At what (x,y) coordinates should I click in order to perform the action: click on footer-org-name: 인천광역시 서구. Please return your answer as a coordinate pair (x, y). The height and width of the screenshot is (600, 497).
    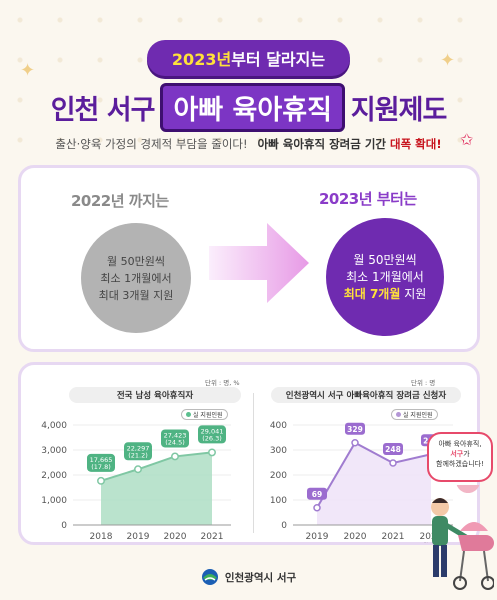
    Looking at the image, I should click on (260, 577).